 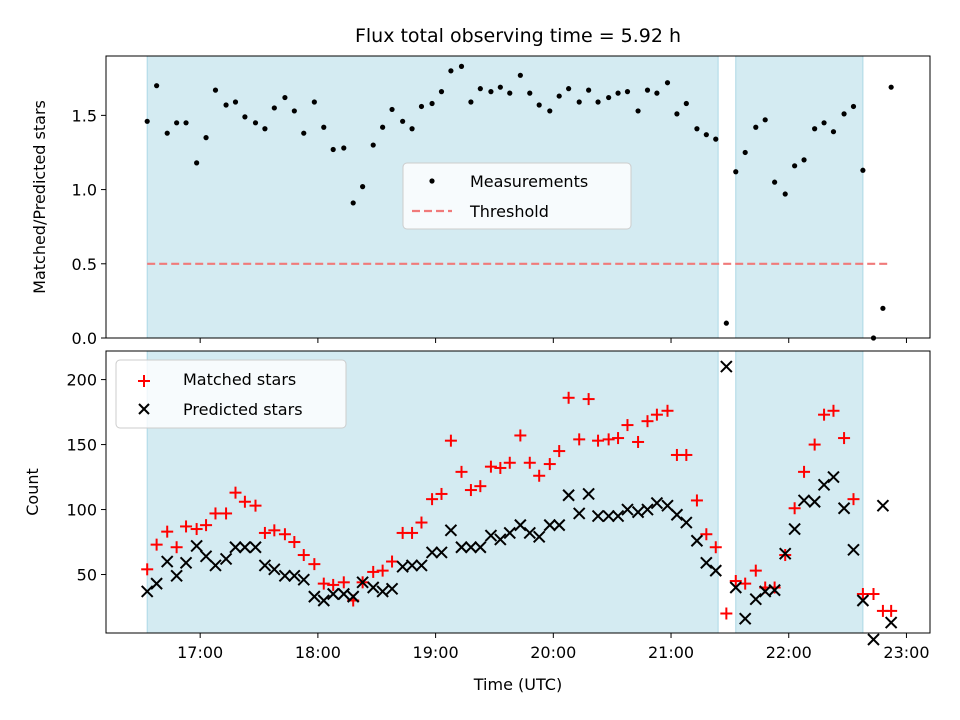 I want to click on top-y-label: Matched/Predicted stars, so click(x=39, y=197).